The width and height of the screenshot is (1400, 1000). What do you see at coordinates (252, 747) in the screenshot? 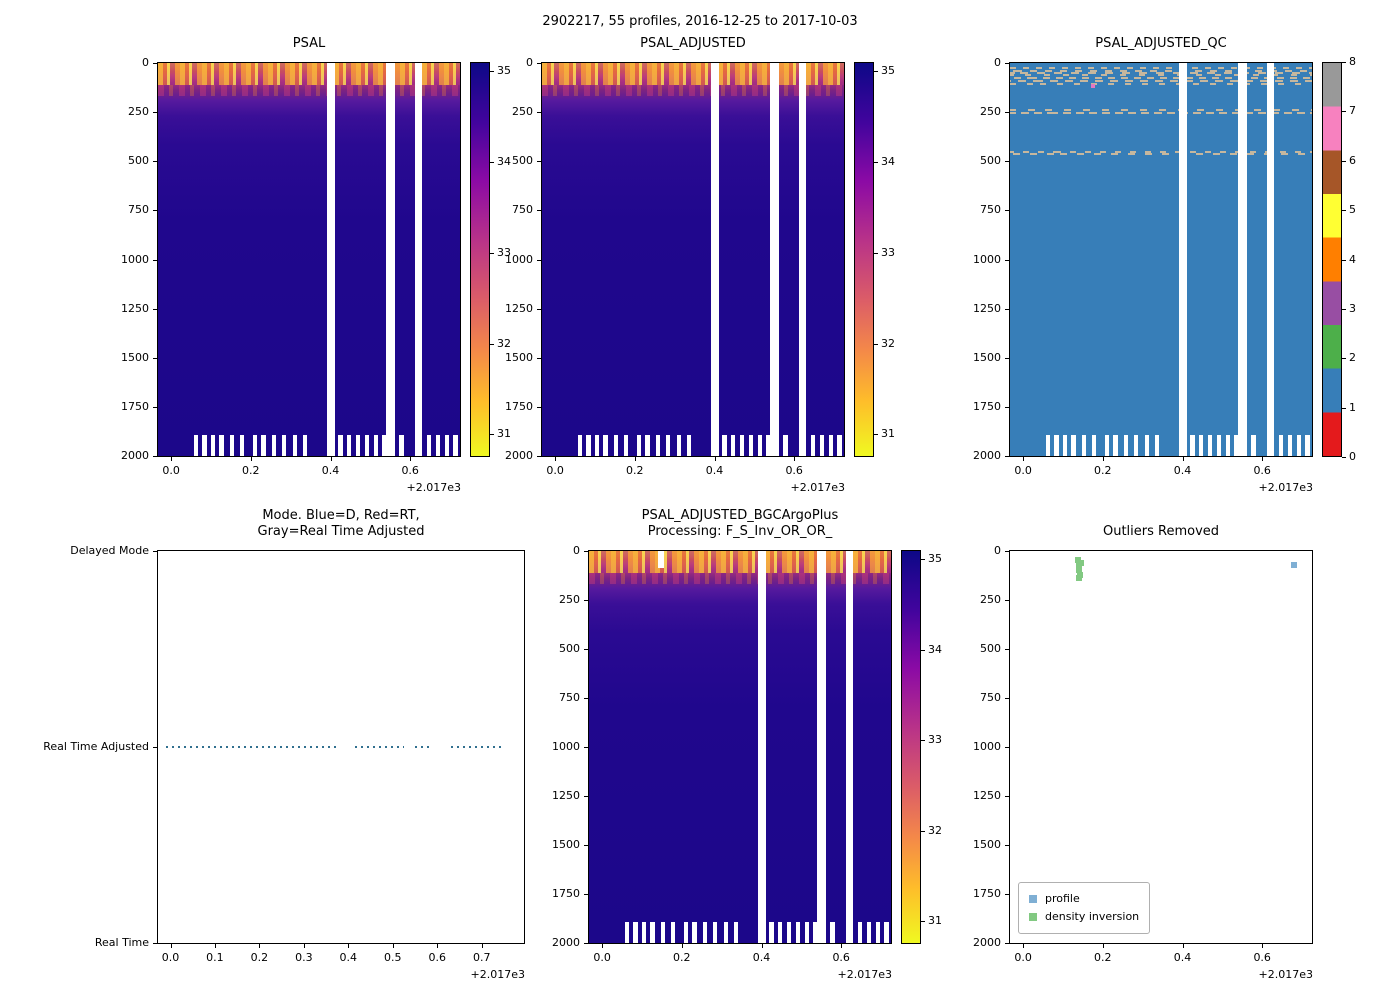
I see `mode-dotted-line` at bounding box center [252, 747].